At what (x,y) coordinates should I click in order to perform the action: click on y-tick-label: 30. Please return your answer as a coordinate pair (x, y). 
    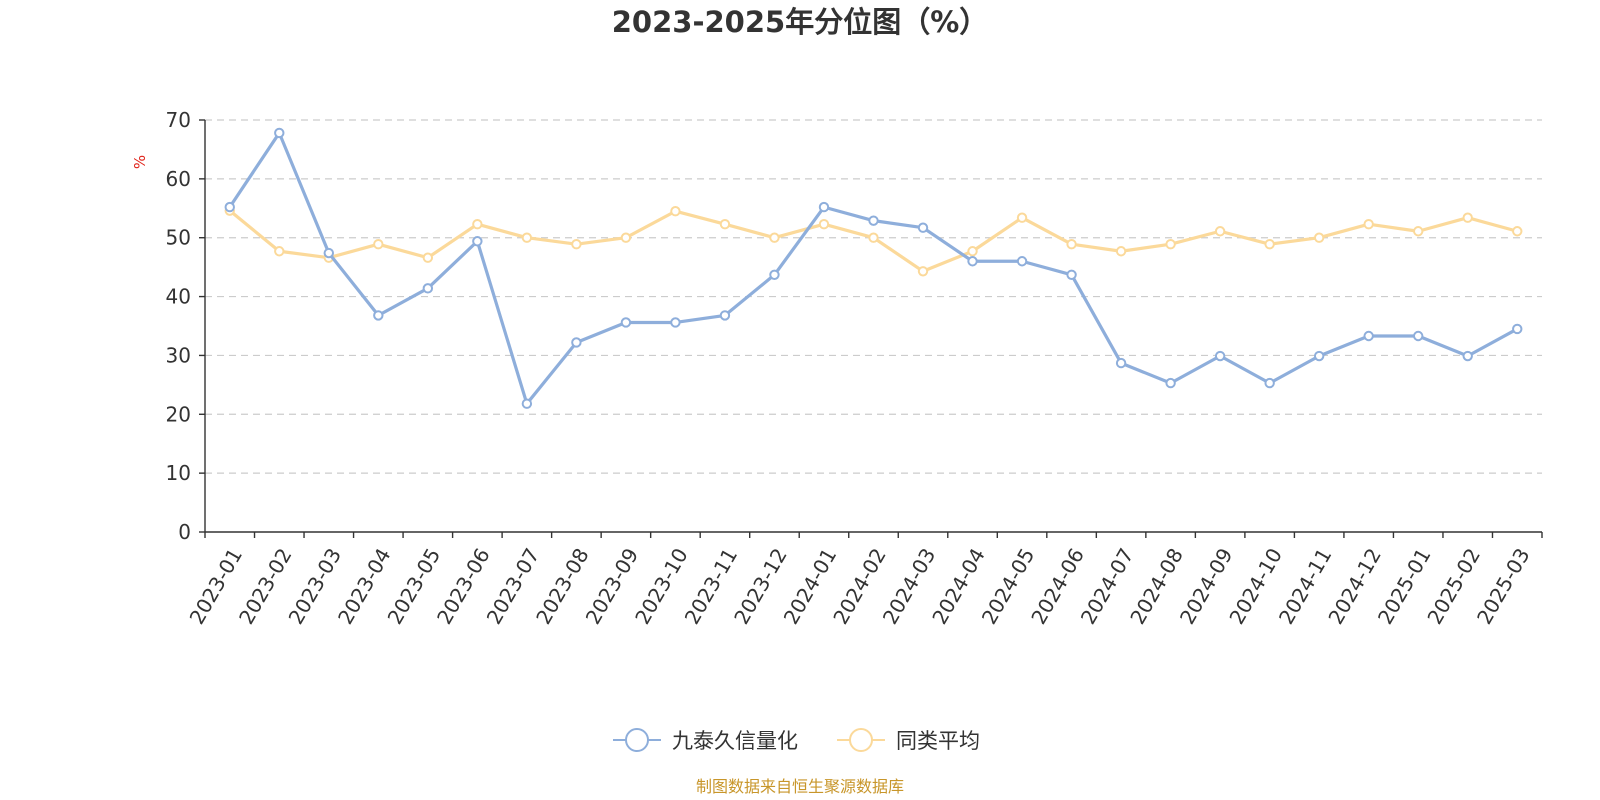
    Looking at the image, I should click on (178, 355).